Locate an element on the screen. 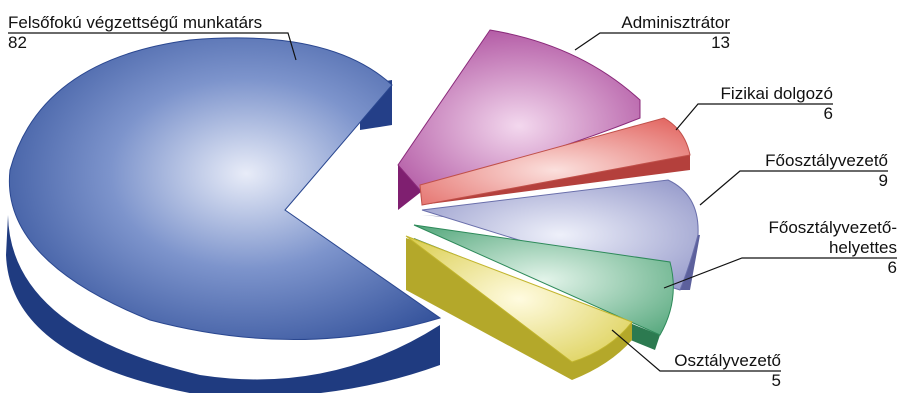 The height and width of the screenshot is (393, 901). label-adminisztrator-value: 13 is located at coordinates (720, 42).